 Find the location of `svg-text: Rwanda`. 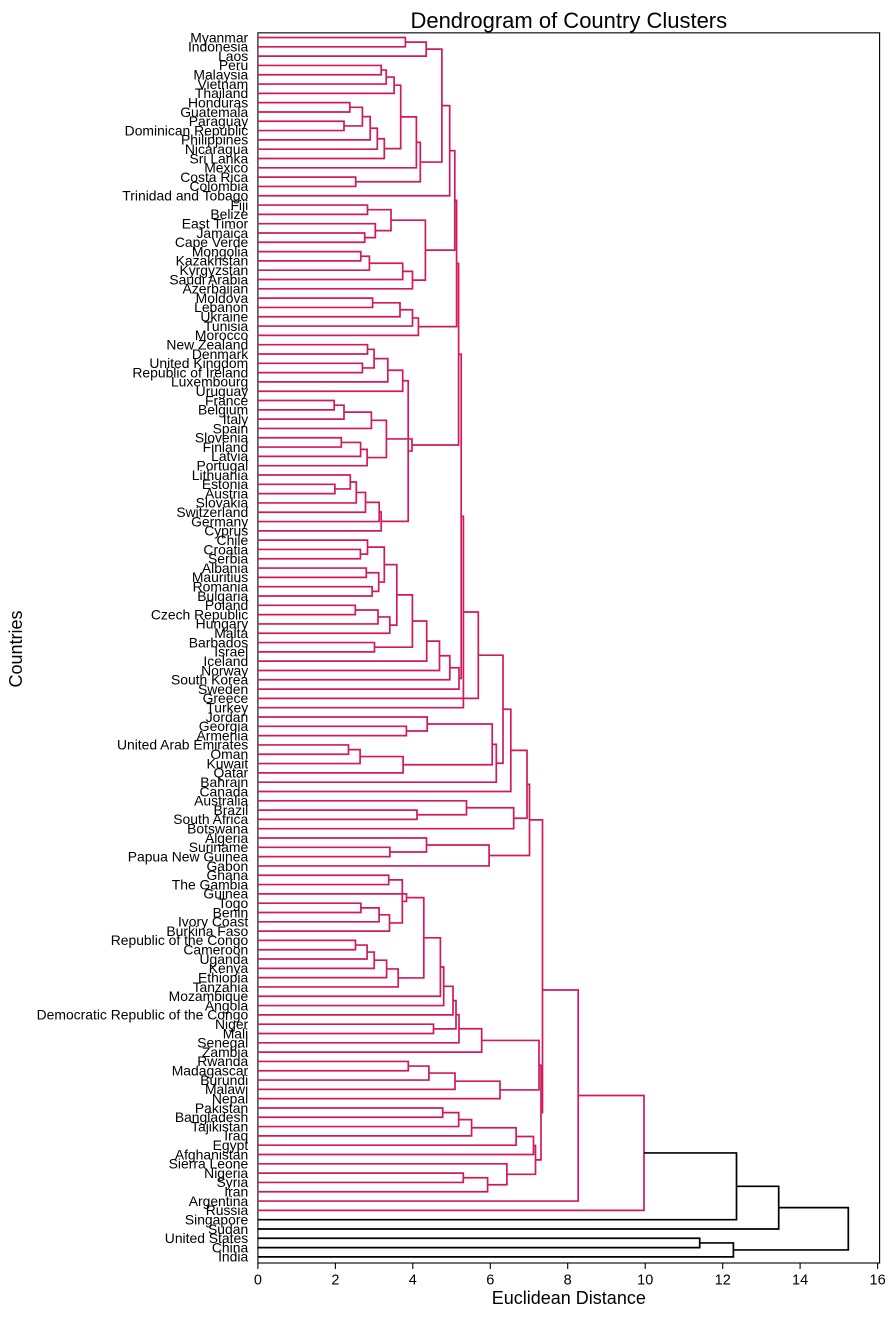

svg-text: Rwanda is located at coordinates (222, 1061).